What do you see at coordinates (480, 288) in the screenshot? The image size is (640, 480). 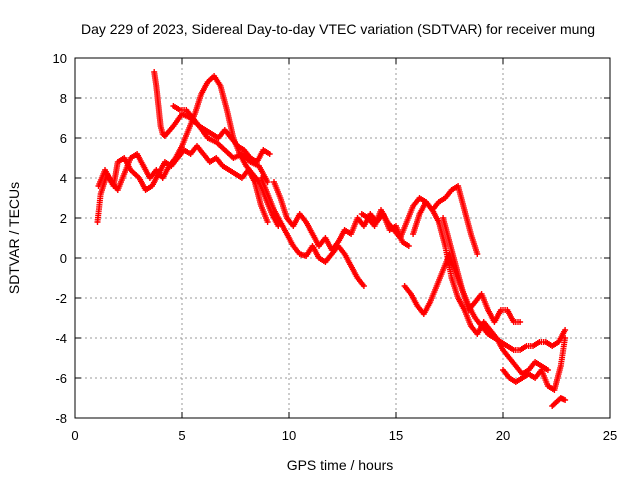 I see `series-markers` at bounding box center [480, 288].